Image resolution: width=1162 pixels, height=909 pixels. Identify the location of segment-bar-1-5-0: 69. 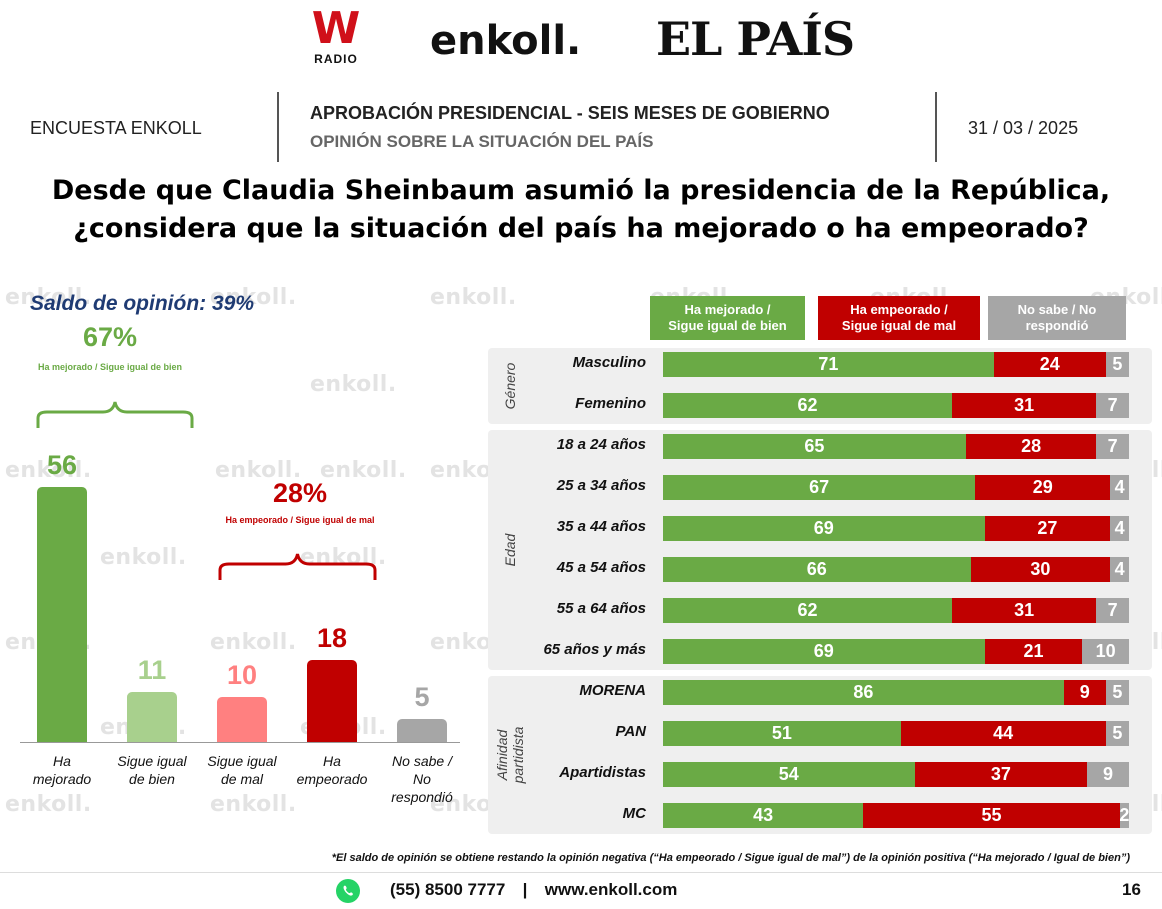
(824, 651).